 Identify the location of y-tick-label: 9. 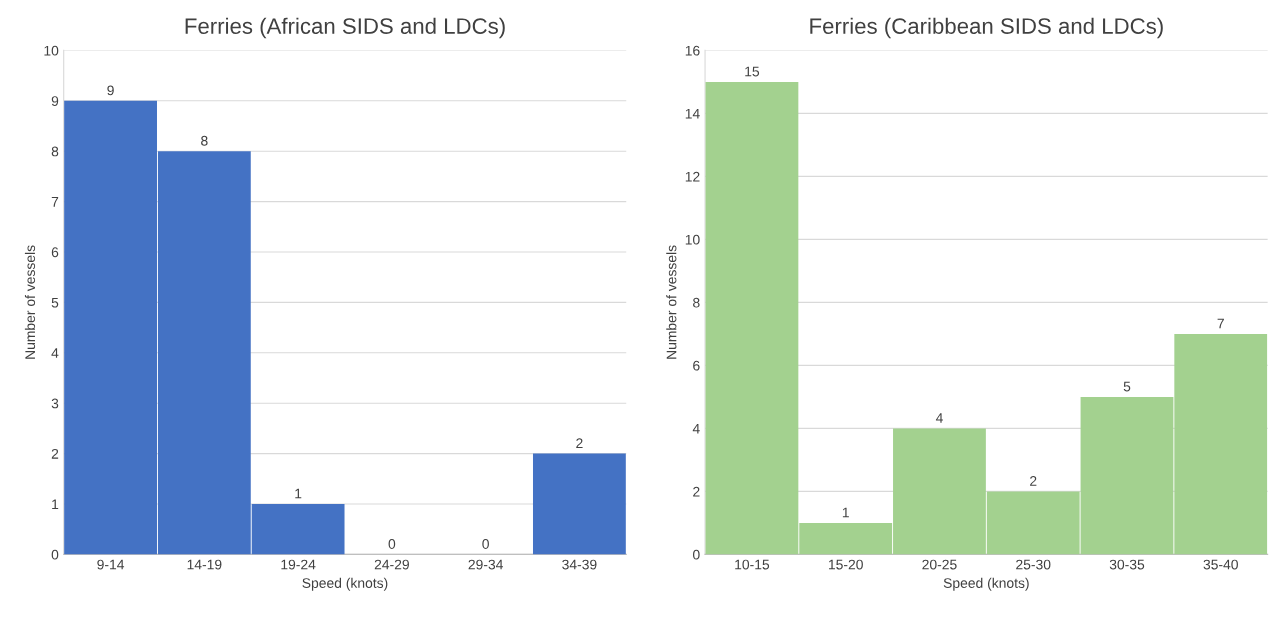
(55, 101).